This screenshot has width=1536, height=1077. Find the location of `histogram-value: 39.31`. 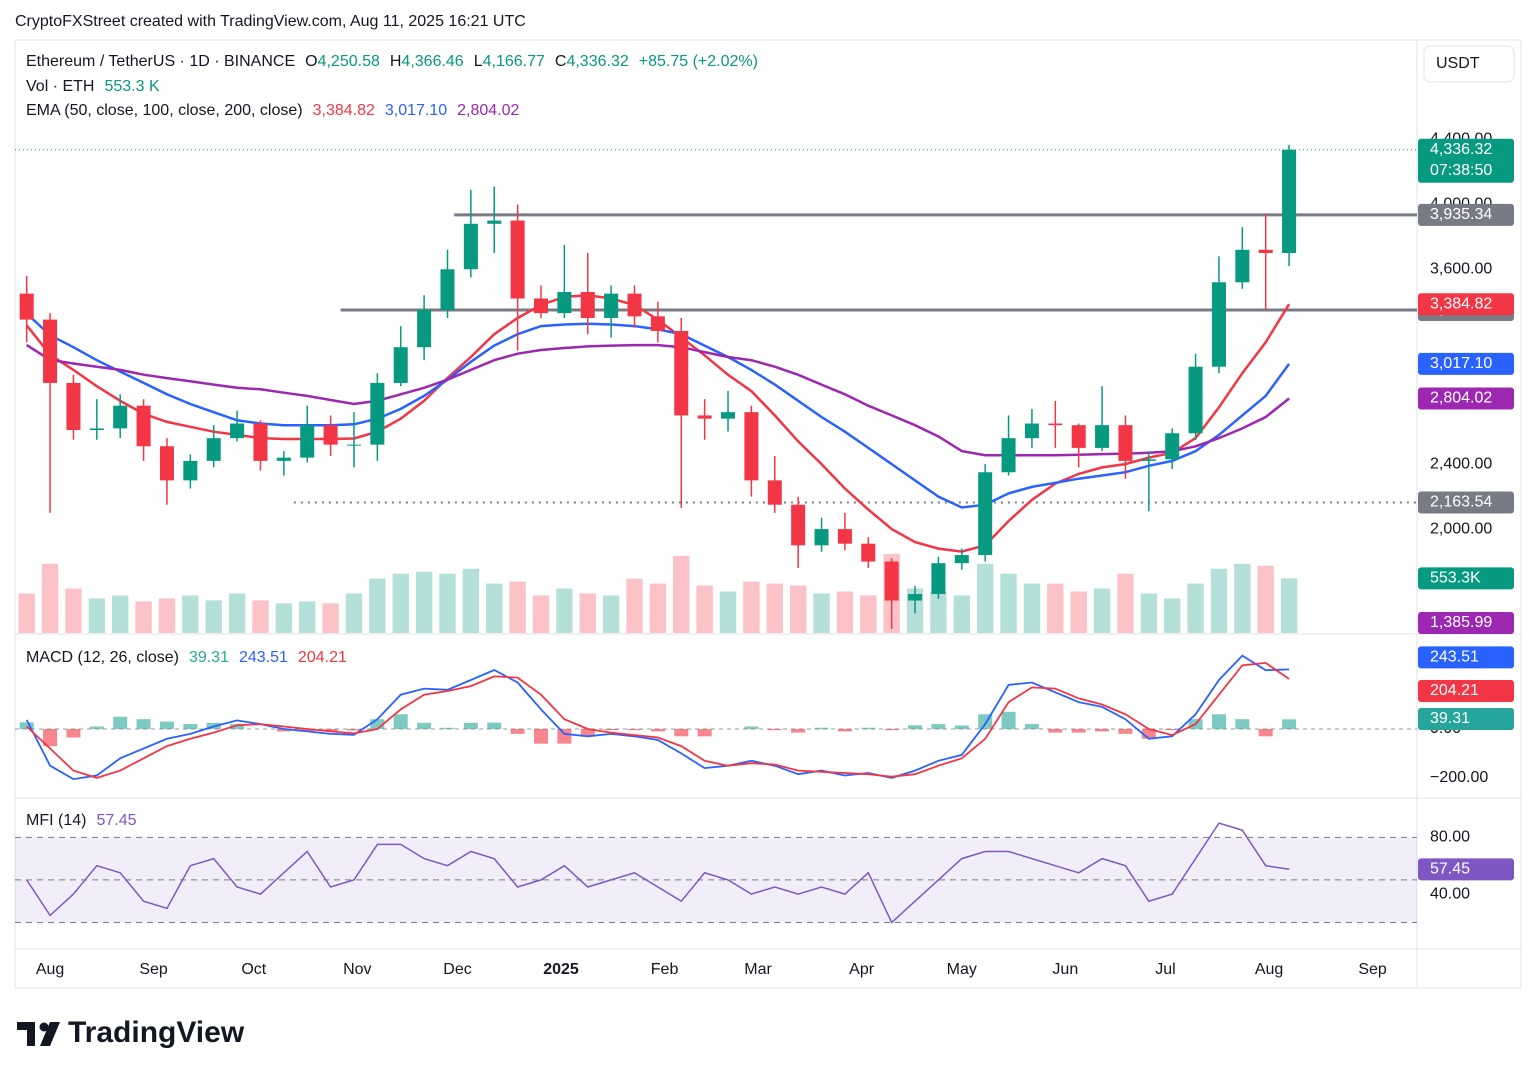

histogram-value: 39.31 is located at coordinates (209, 657).